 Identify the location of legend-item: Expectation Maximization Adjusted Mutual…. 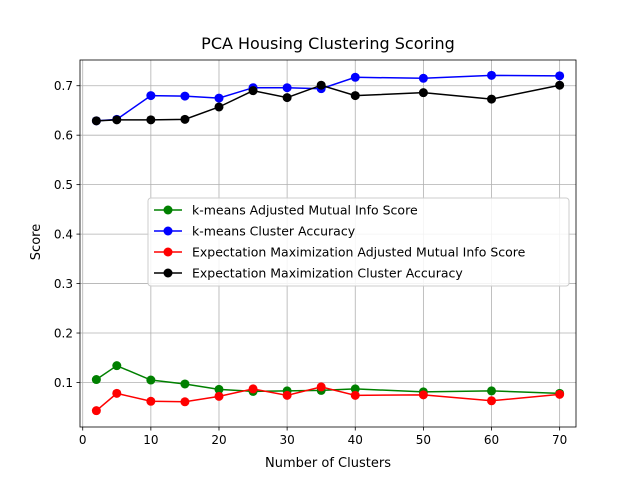
(340, 252).